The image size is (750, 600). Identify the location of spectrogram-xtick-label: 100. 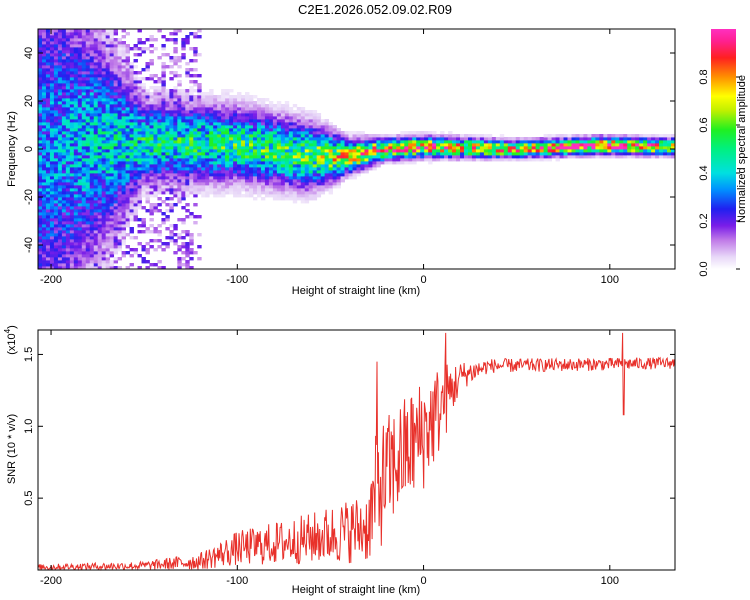
(610, 280).